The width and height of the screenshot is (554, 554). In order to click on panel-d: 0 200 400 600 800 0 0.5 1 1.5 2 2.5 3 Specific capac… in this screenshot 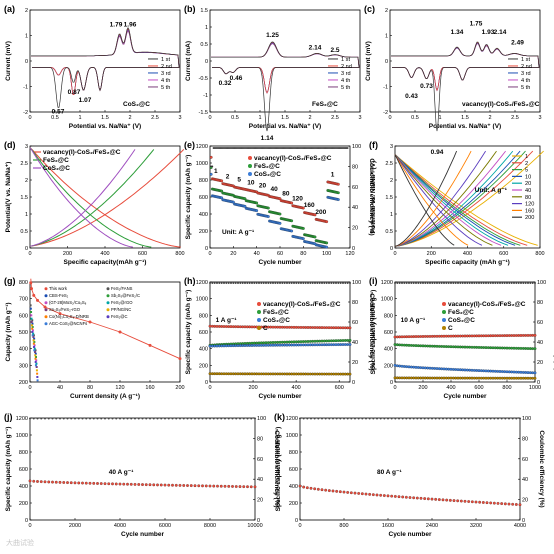, I will do `click(94, 203)`.